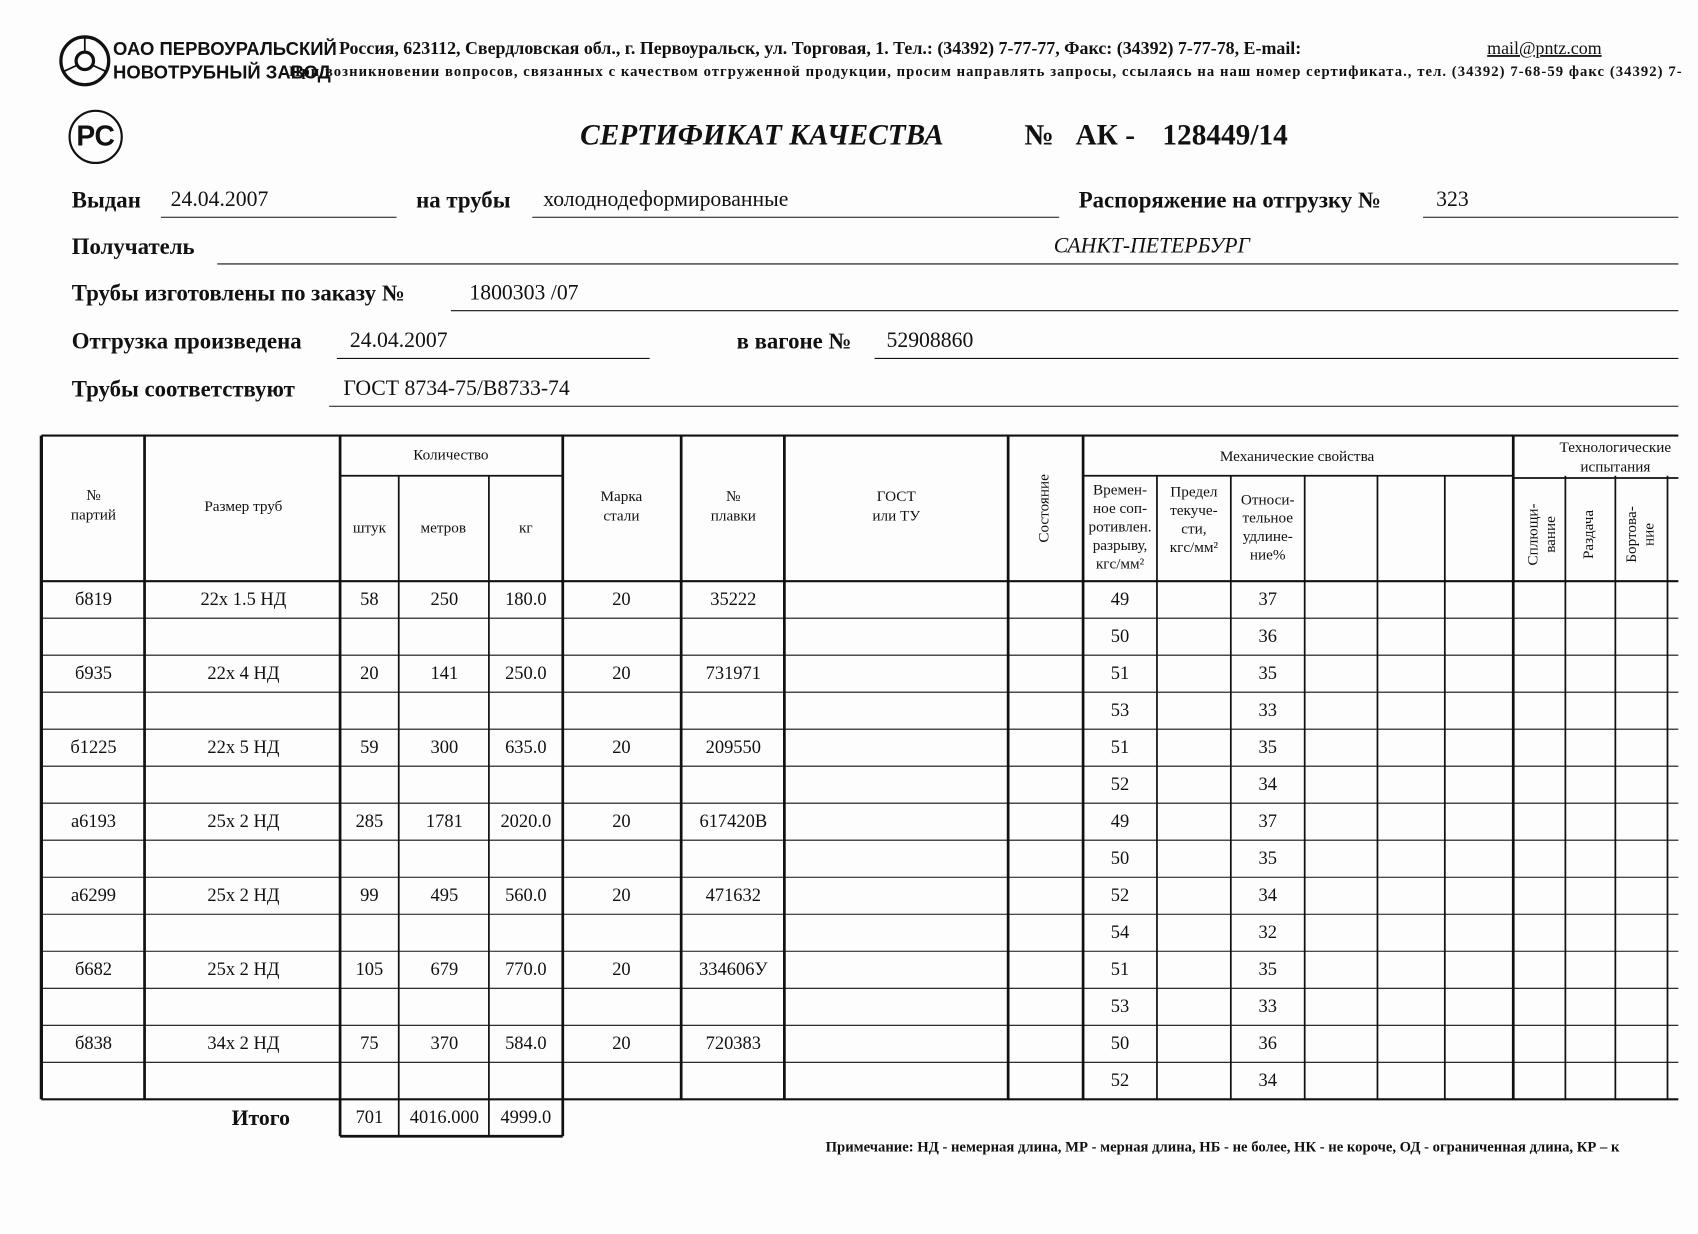 The image size is (1698, 1234). I want to click on field-label: Выдан, so click(106, 199).